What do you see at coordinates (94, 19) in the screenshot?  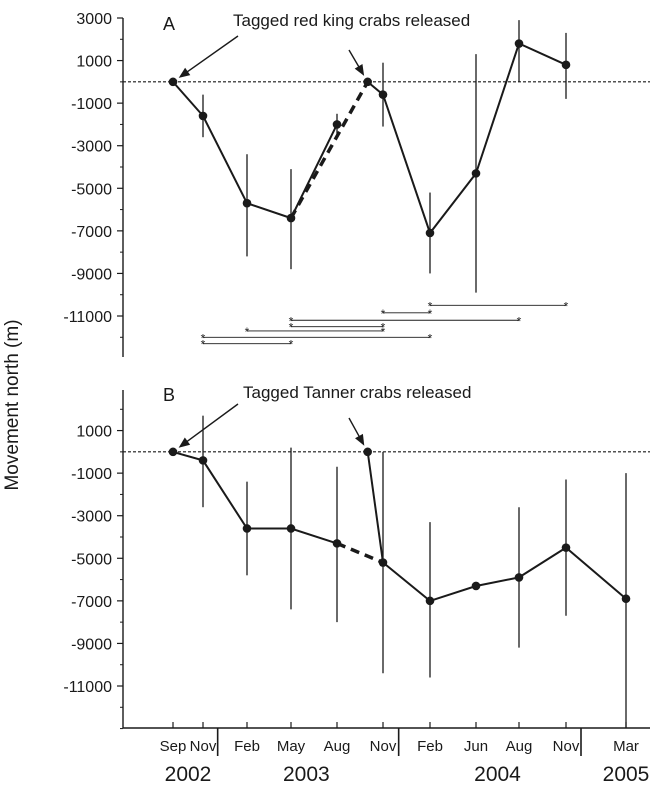 I see `y-tick-label: 3000` at bounding box center [94, 19].